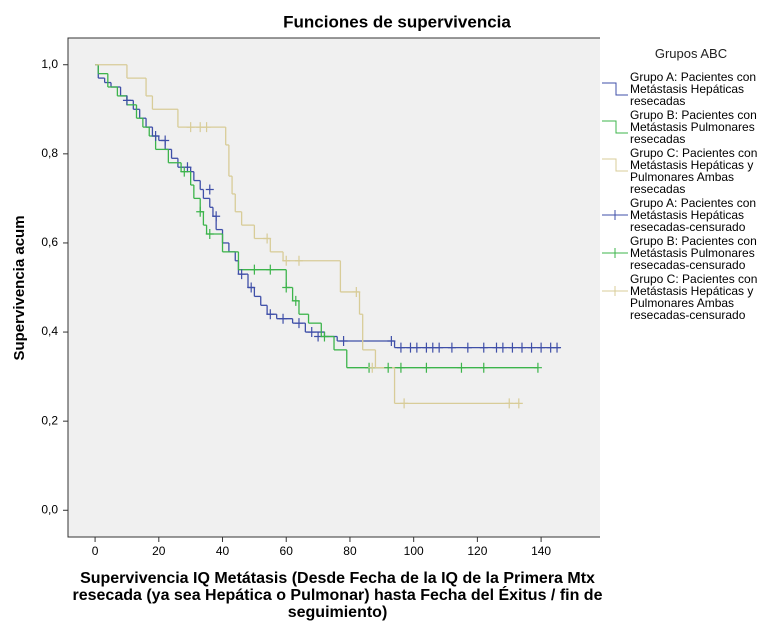 This screenshot has height=627, width=782. What do you see at coordinates (397, 21) in the screenshot?
I see `chart-title: Funciones de supervivencia` at bounding box center [397, 21].